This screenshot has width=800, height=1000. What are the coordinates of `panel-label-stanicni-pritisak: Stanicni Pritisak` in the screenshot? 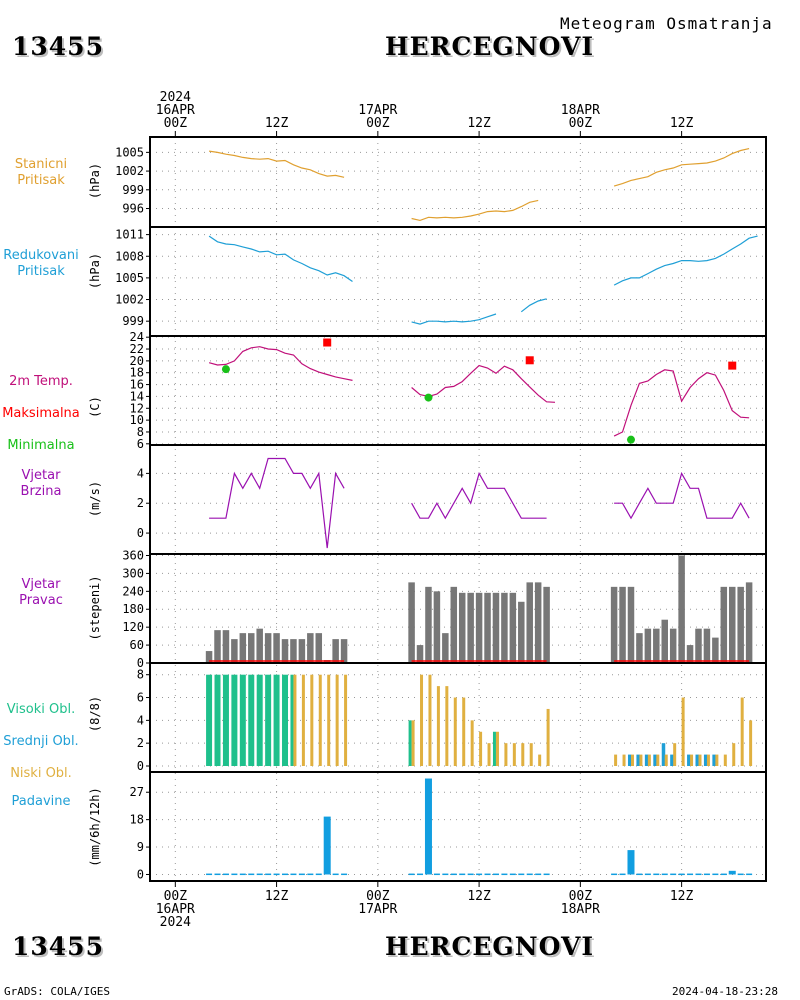 It's located at (41, 172).